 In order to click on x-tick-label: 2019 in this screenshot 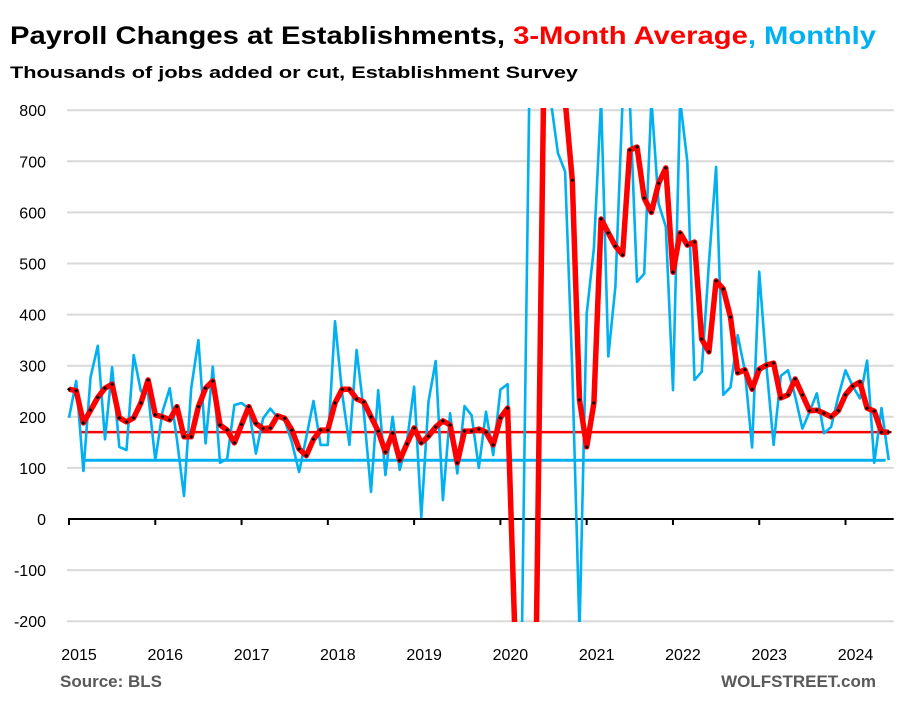, I will do `click(424, 655)`.